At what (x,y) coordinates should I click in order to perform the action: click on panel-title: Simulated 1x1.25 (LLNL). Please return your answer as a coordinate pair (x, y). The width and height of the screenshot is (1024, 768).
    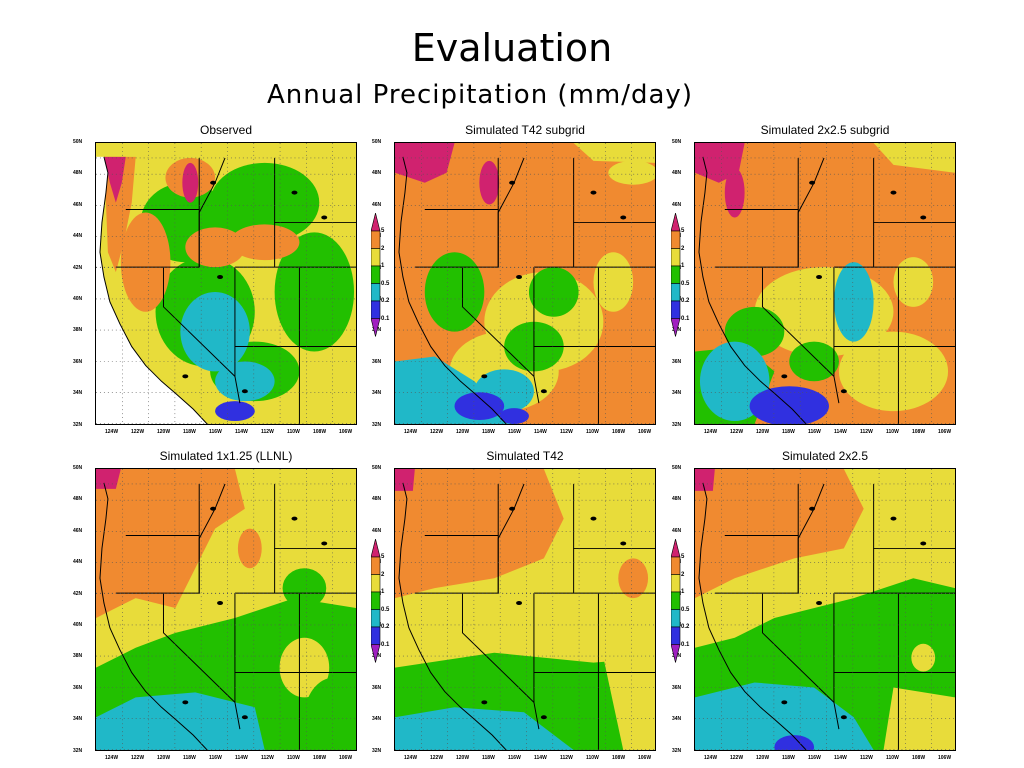
    Looking at the image, I should click on (226, 456).